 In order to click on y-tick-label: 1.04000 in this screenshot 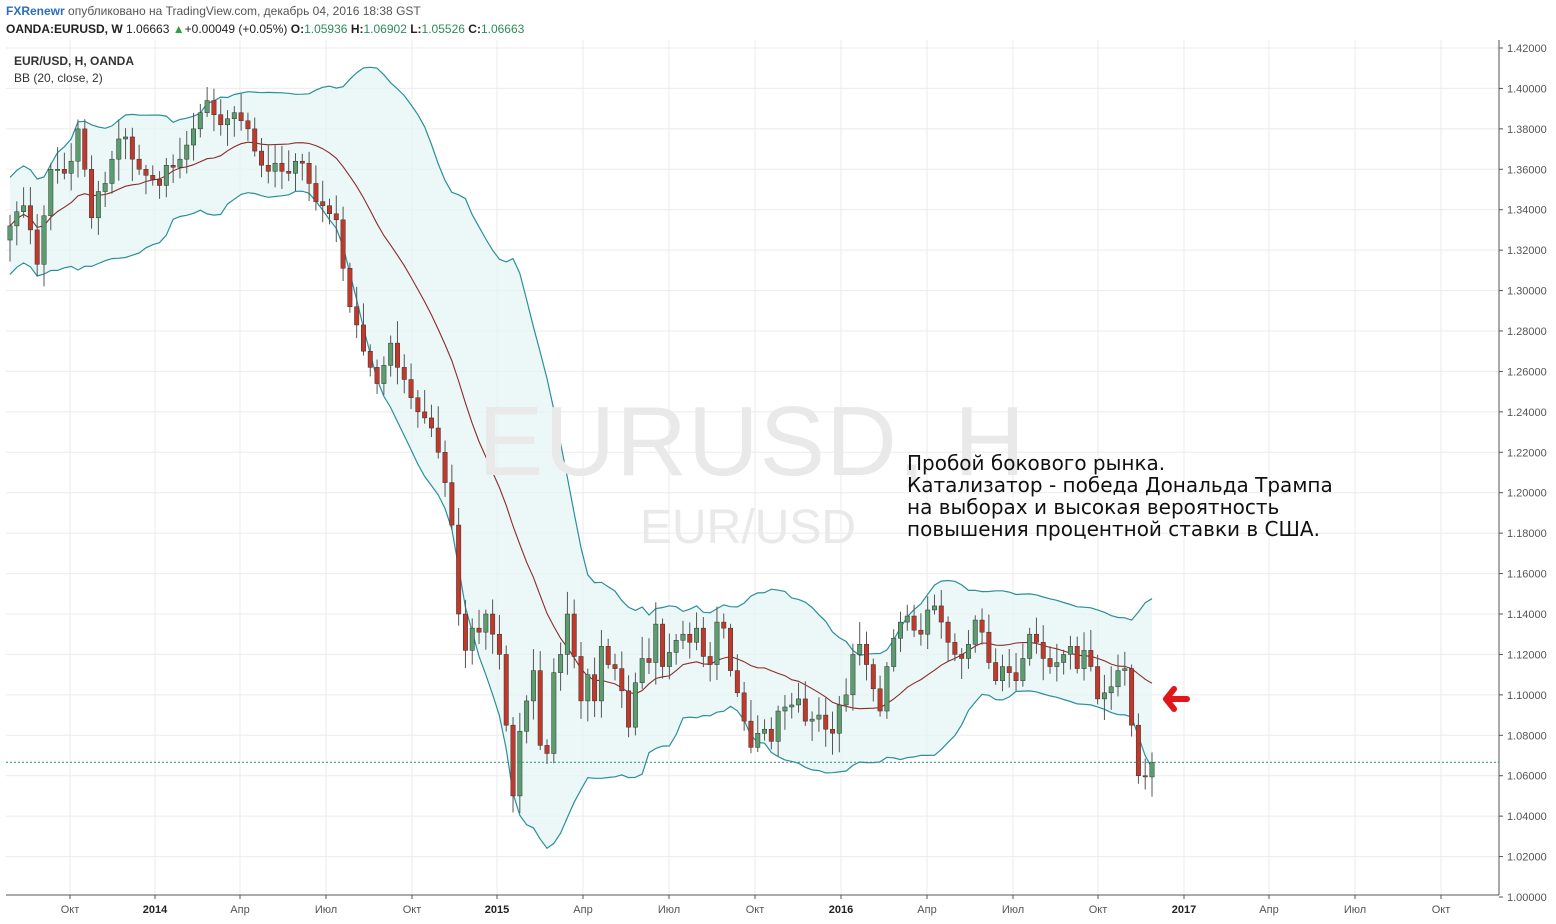, I will do `click(1527, 817)`.